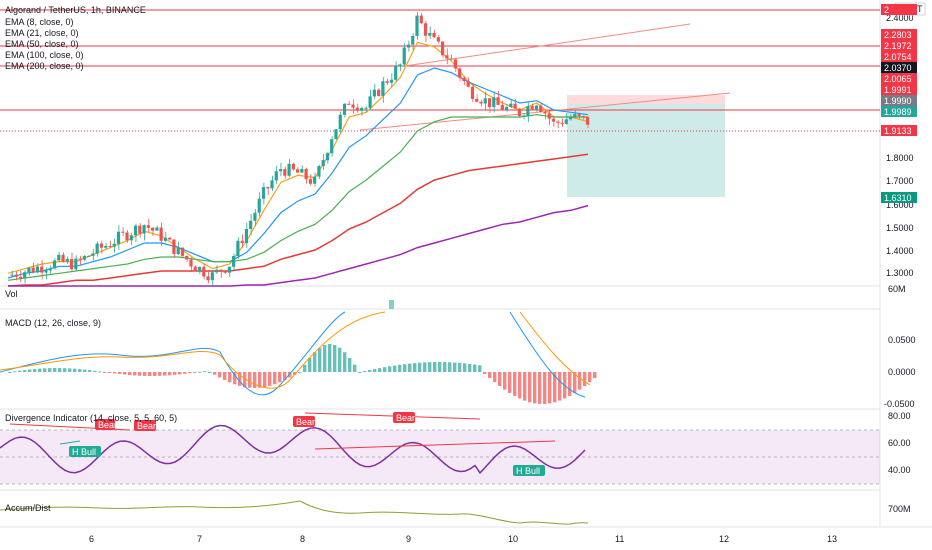  What do you see at coordinates (408, 539) in the screenshot?
I see `time-tick: 9` at bounding box center [408, 539].